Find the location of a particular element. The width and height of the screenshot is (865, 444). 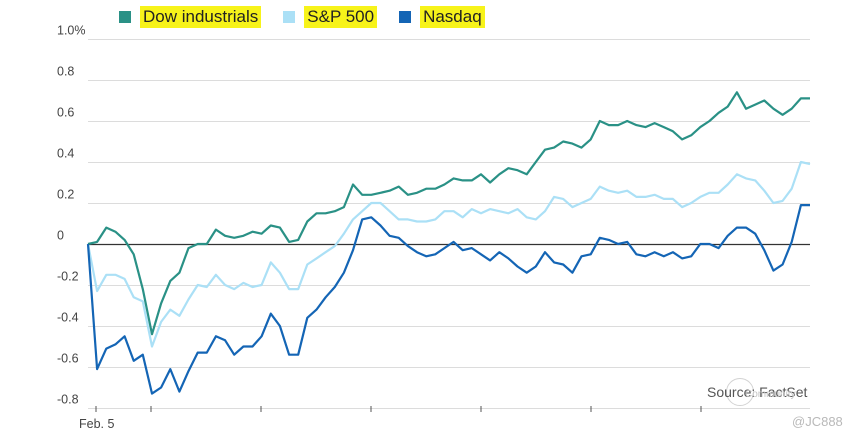

y-axis-labels: 1.0% 0.8 0.6 0.4 0.2 0 -0.2 -0.4 -0.6 -0.8 is located at coordinates (71, 215).